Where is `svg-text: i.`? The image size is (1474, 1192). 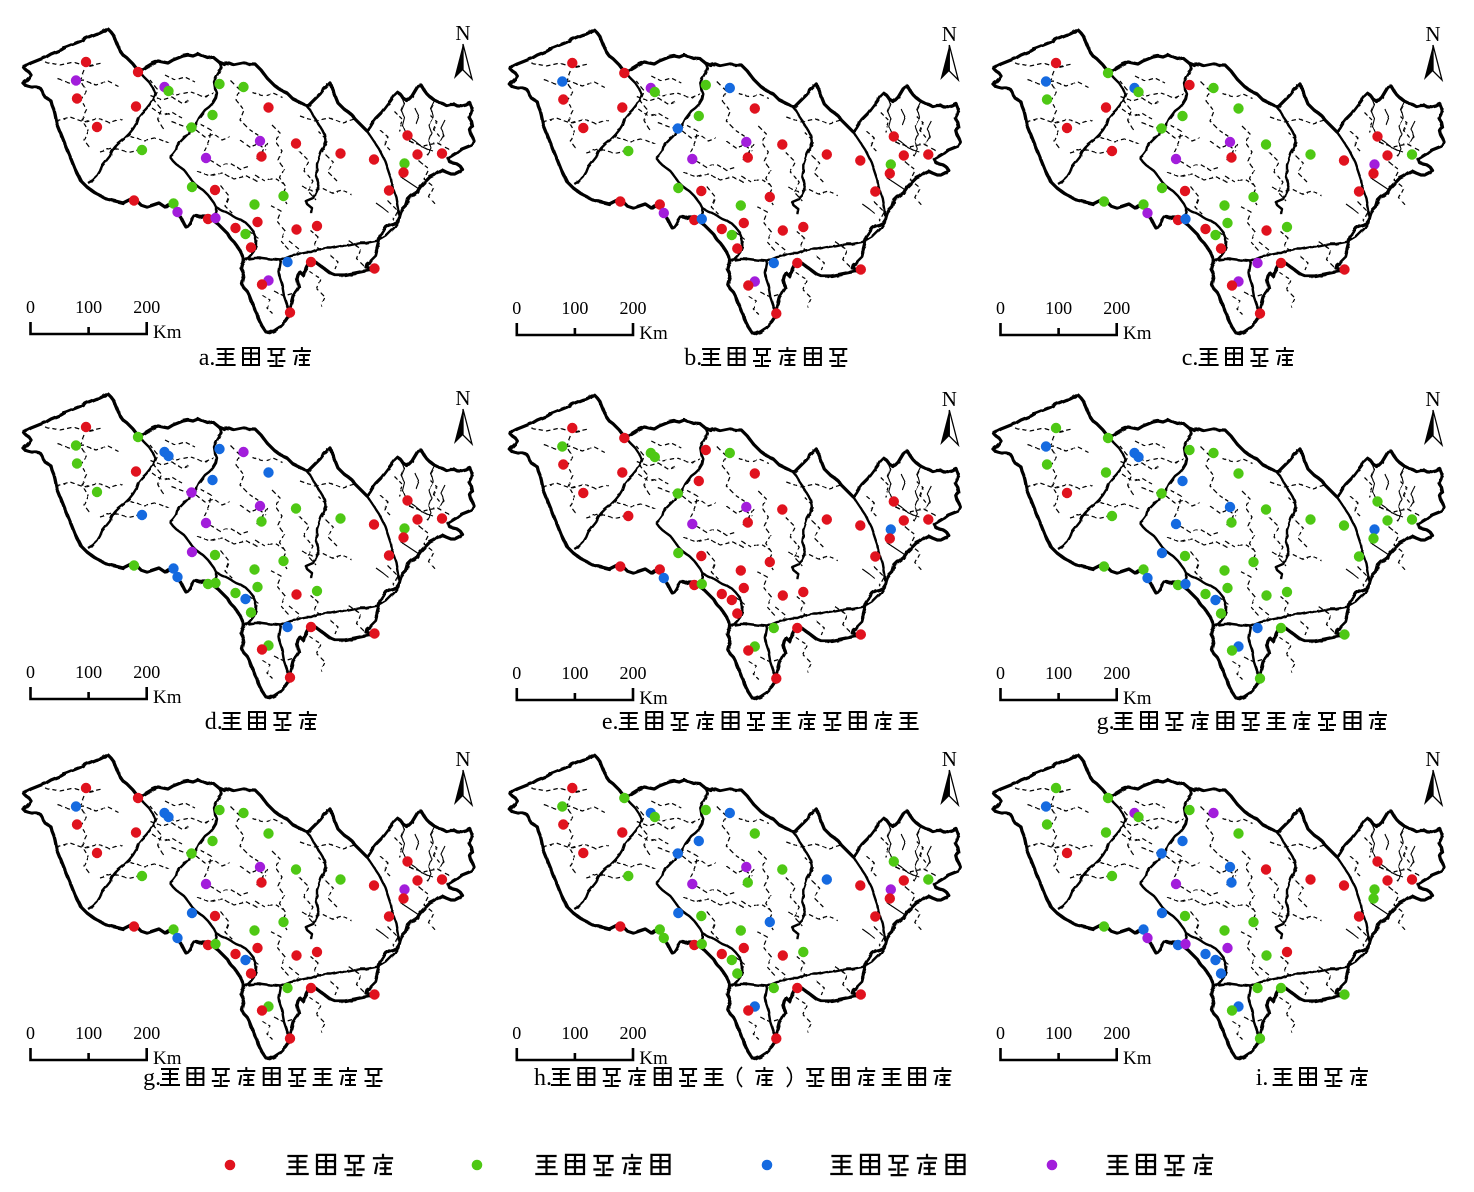 svg-text: i. is located at coordinates (1262, 1078).